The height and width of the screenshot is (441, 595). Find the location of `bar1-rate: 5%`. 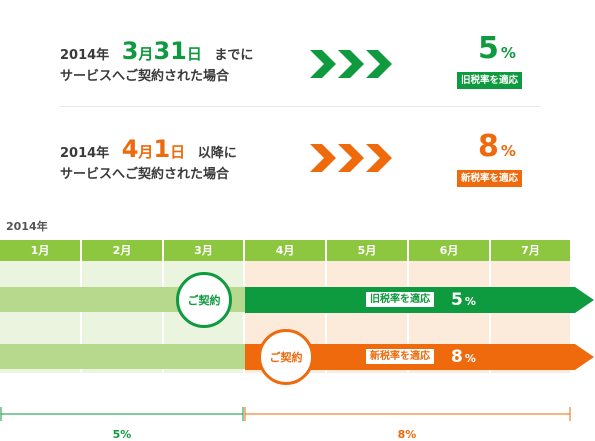

bar1-rate: 5% is located at coordinates (463, 301).